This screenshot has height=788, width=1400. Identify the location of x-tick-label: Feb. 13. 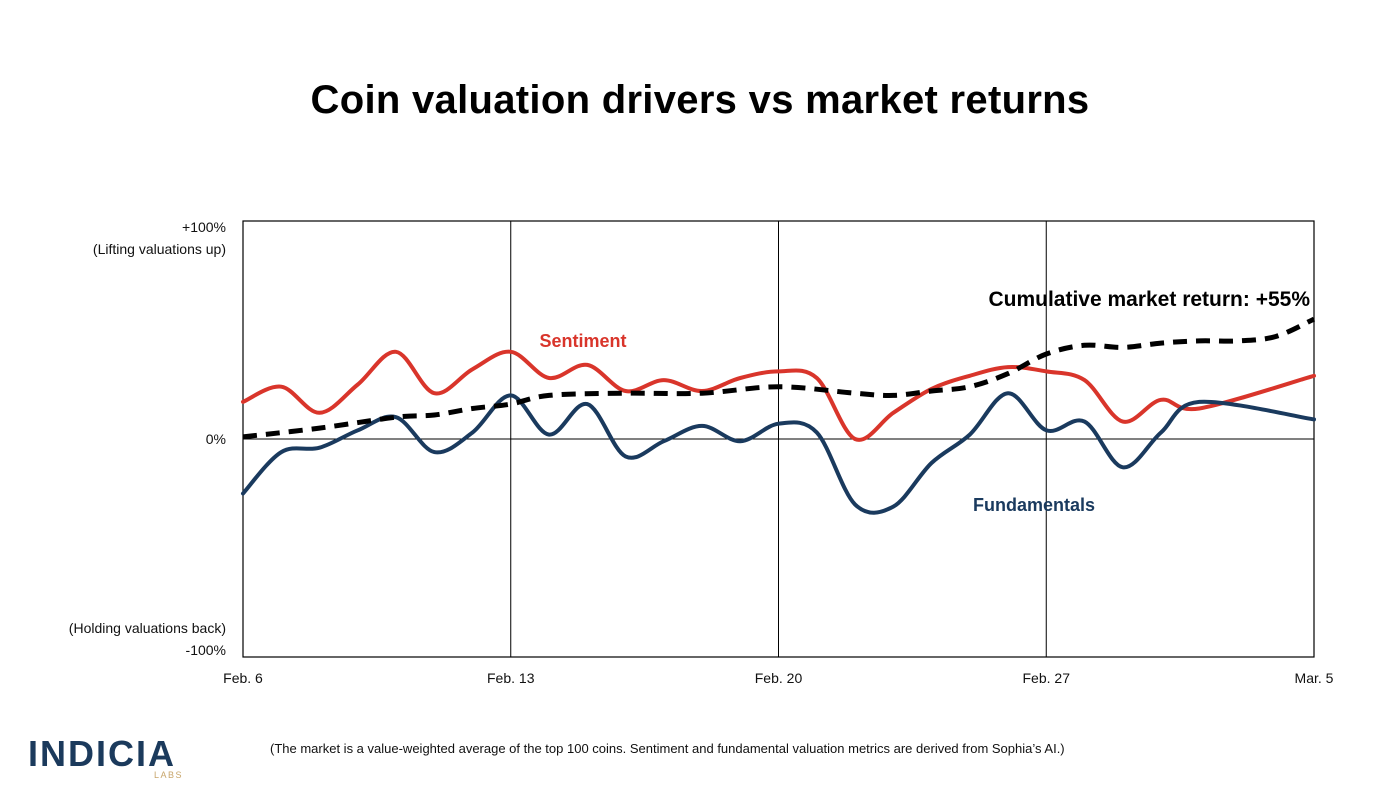
(511, 678).